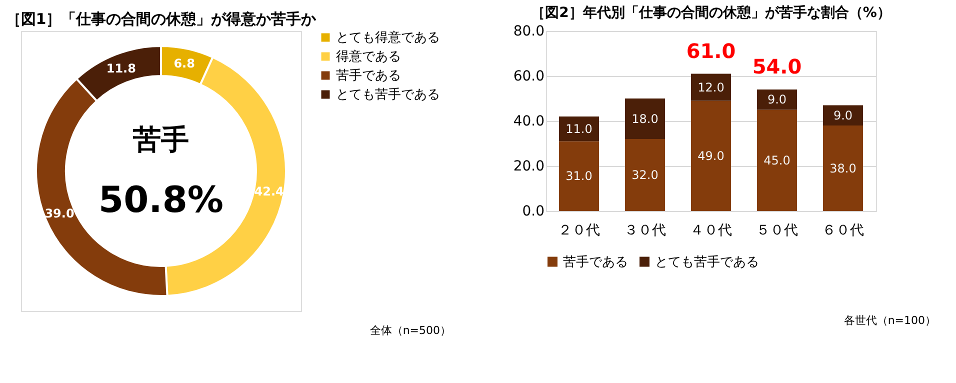 The image size is (956, 383). I want to click on text: 苦手, so click(160, 139).